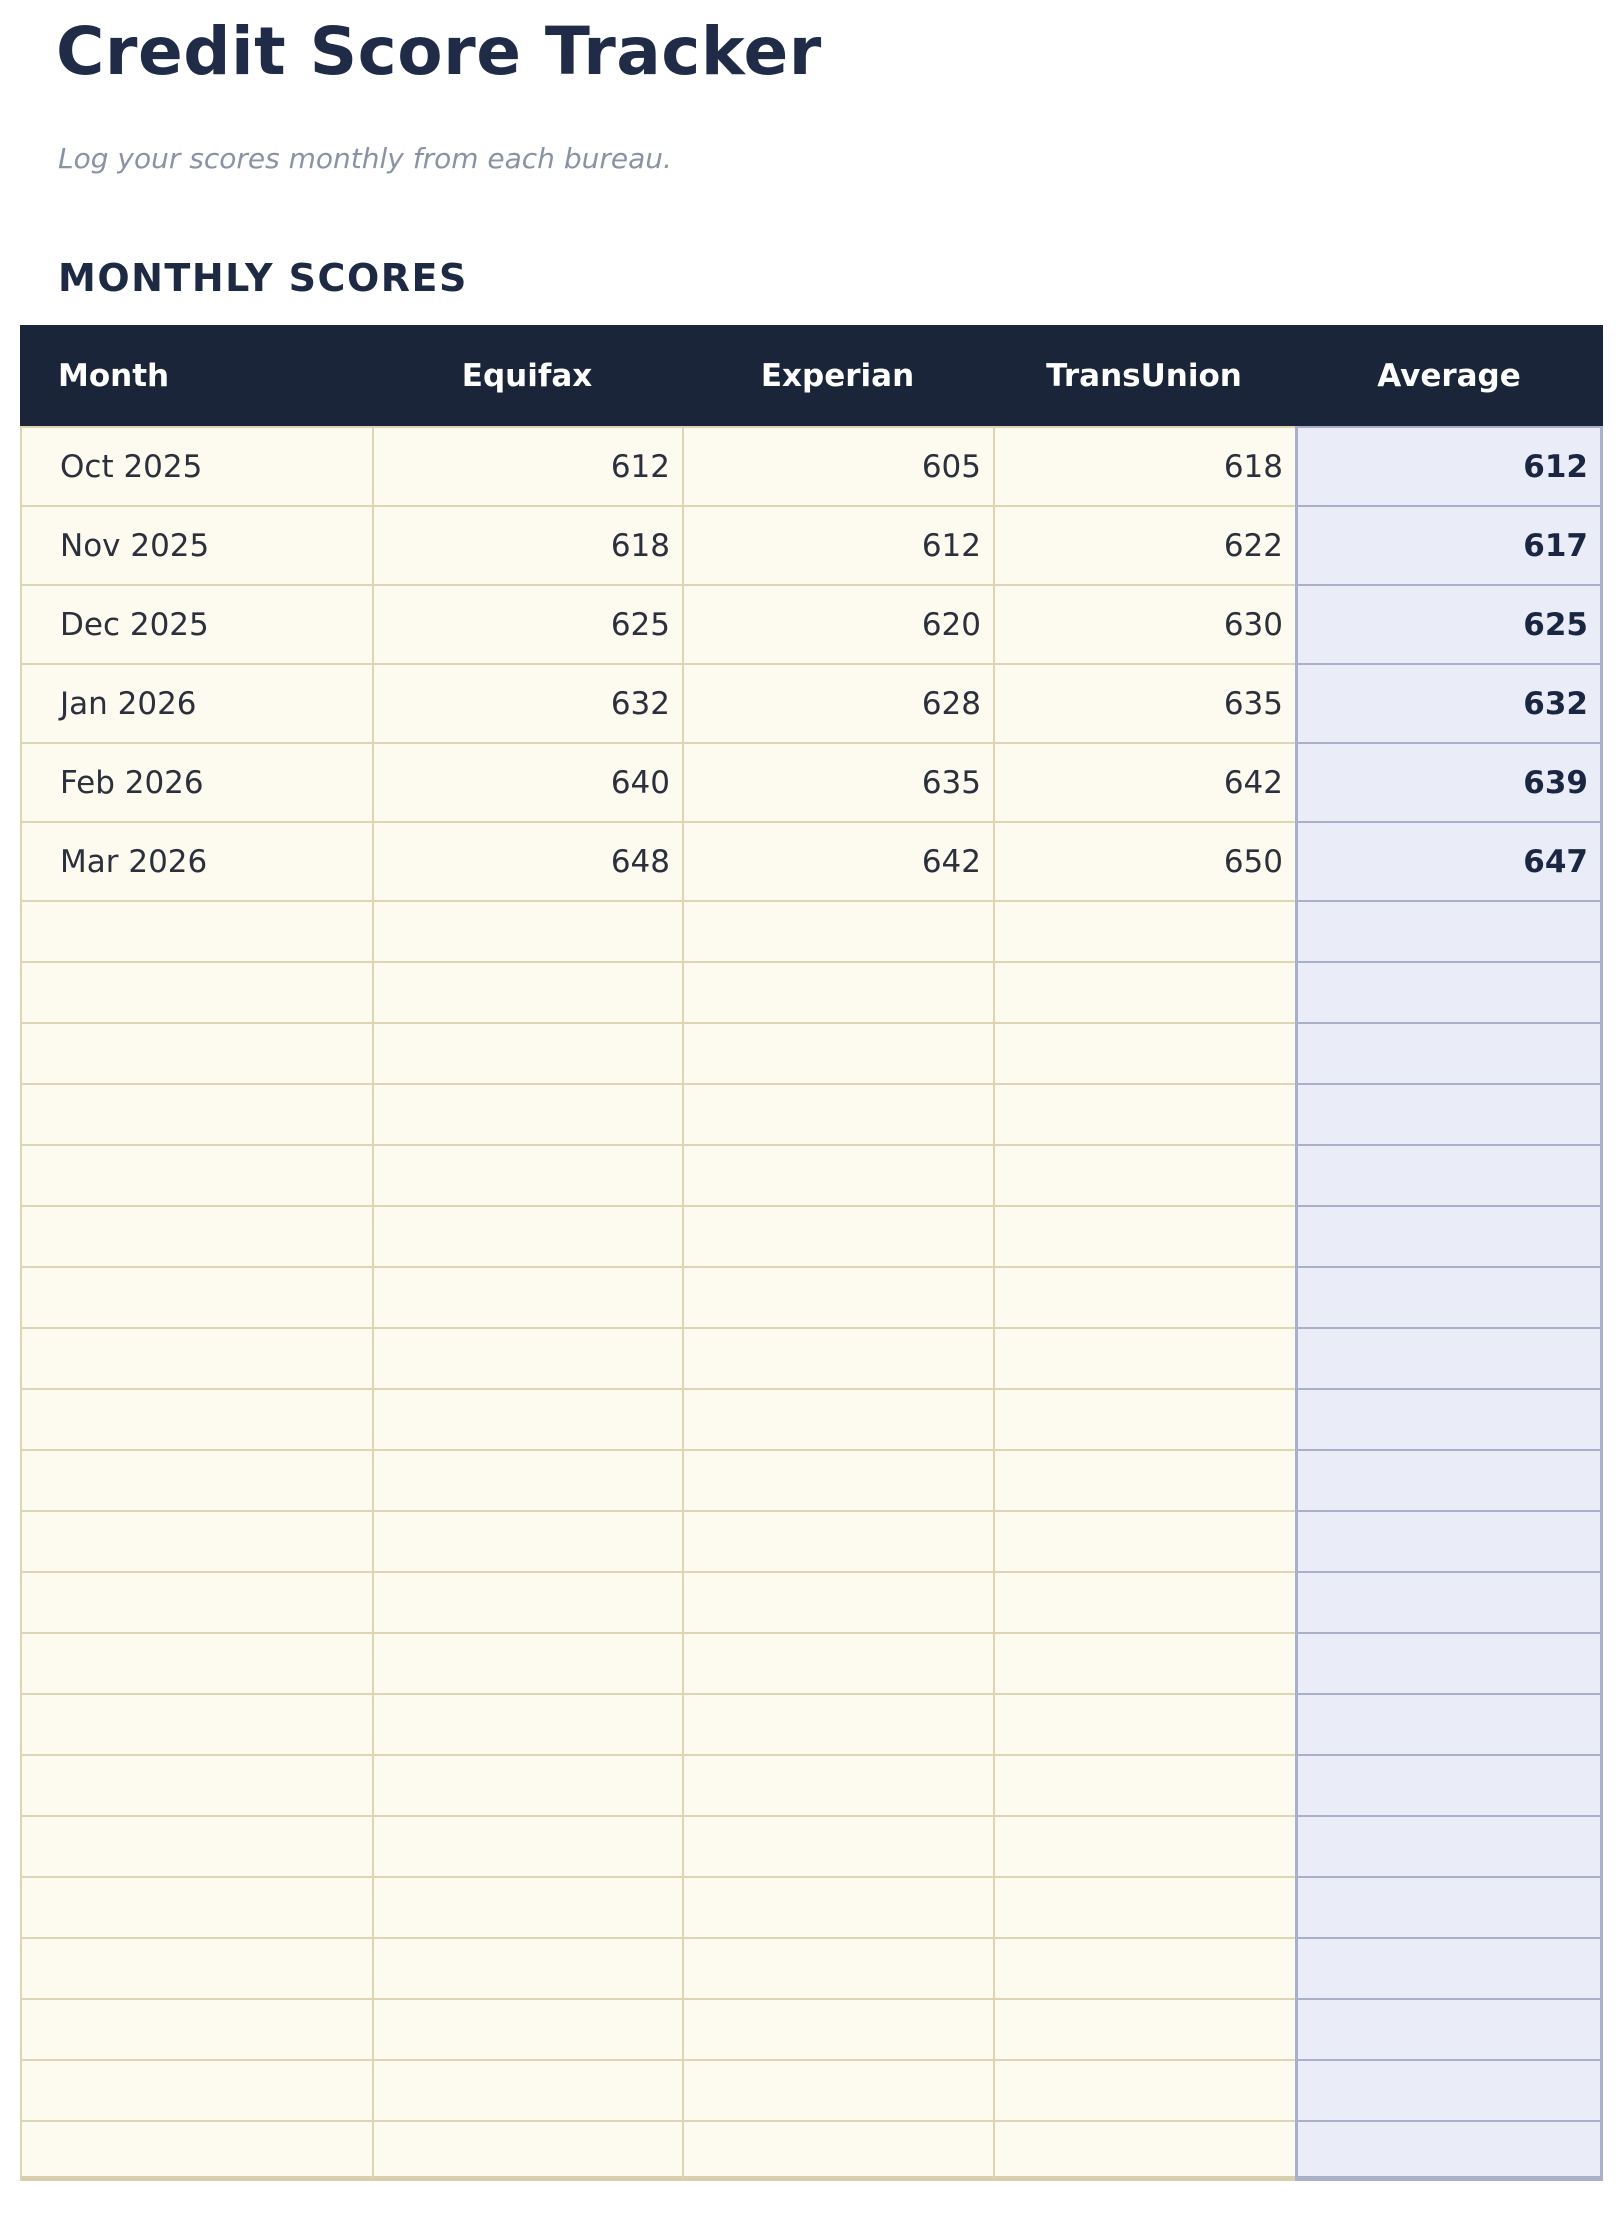 The height and width of the screenshot is (2222, 1623). I want to click on cell-equifax: 632, so click(527, 703).